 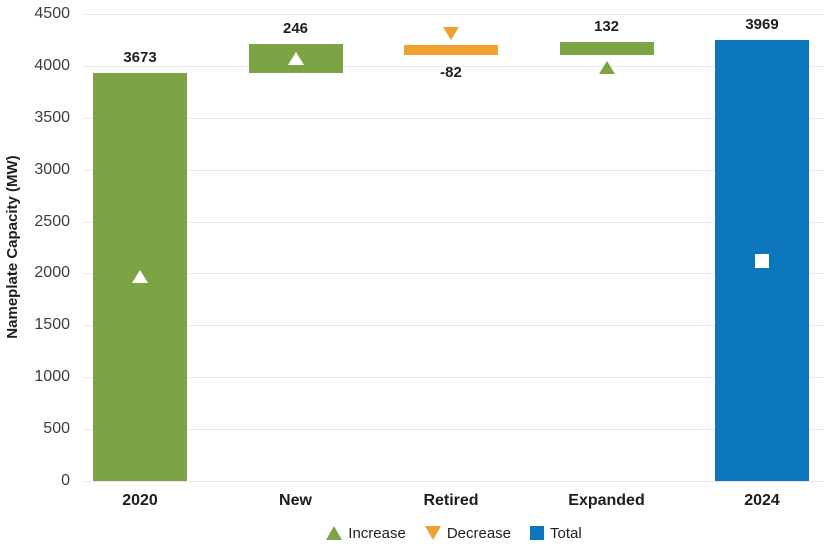 I want to click on legend-item-total: Total, so click(x=556, y=533).